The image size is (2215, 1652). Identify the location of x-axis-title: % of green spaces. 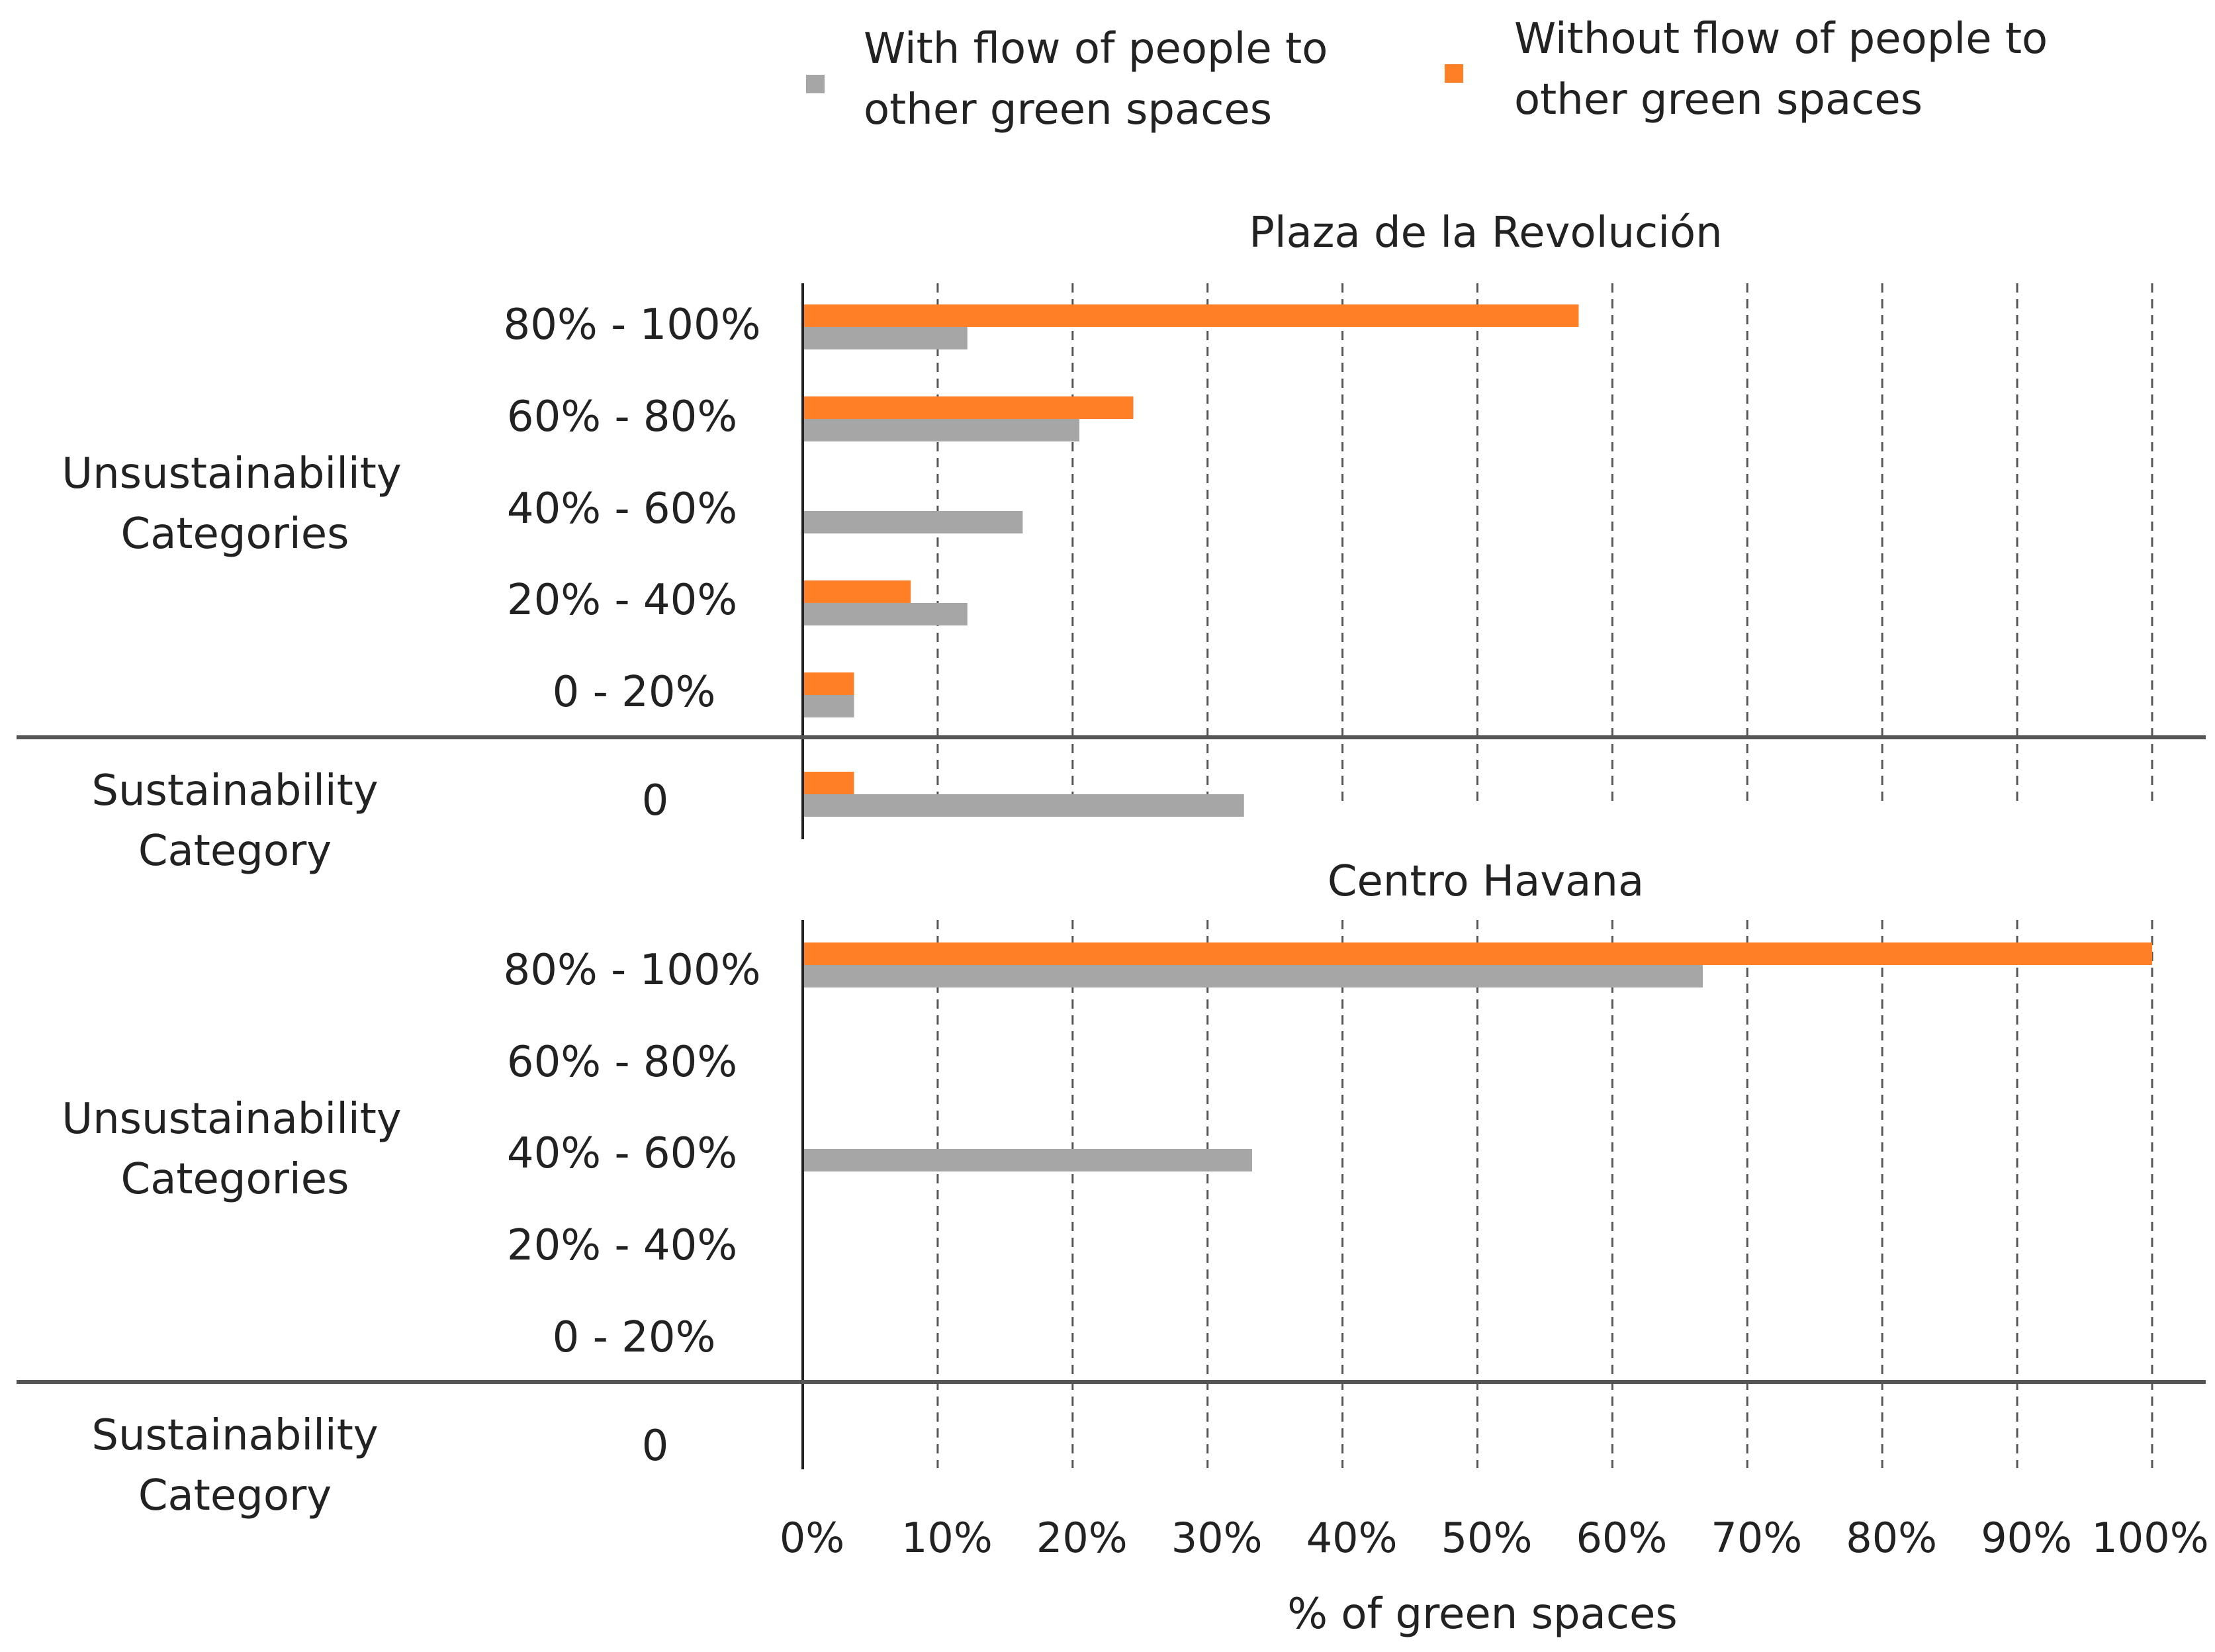
(1482, 1614).